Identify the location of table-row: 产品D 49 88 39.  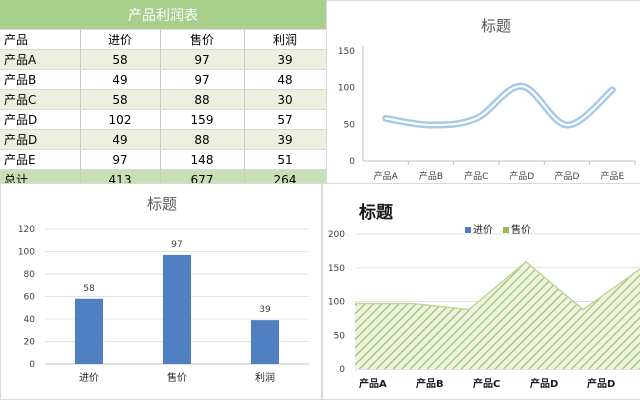
(163, 139).